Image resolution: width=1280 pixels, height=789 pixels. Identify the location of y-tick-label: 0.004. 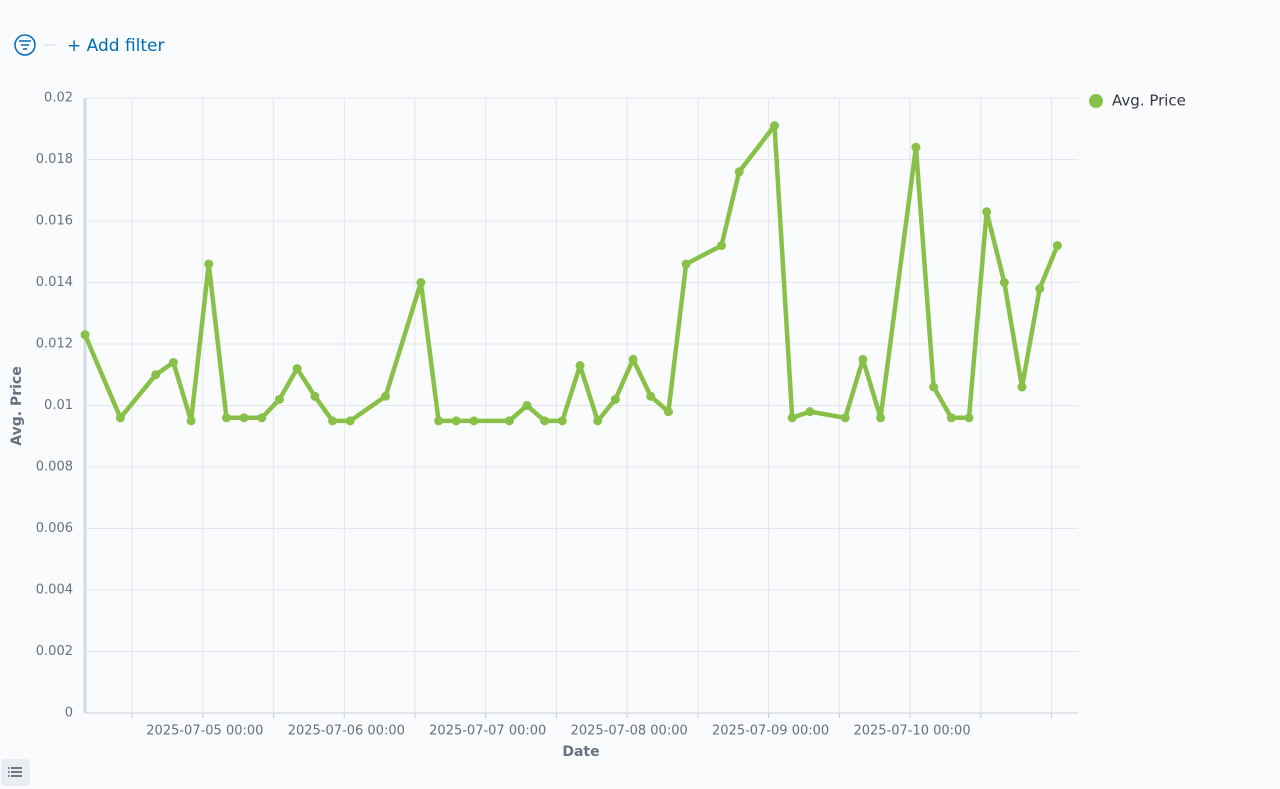
(54, 590).